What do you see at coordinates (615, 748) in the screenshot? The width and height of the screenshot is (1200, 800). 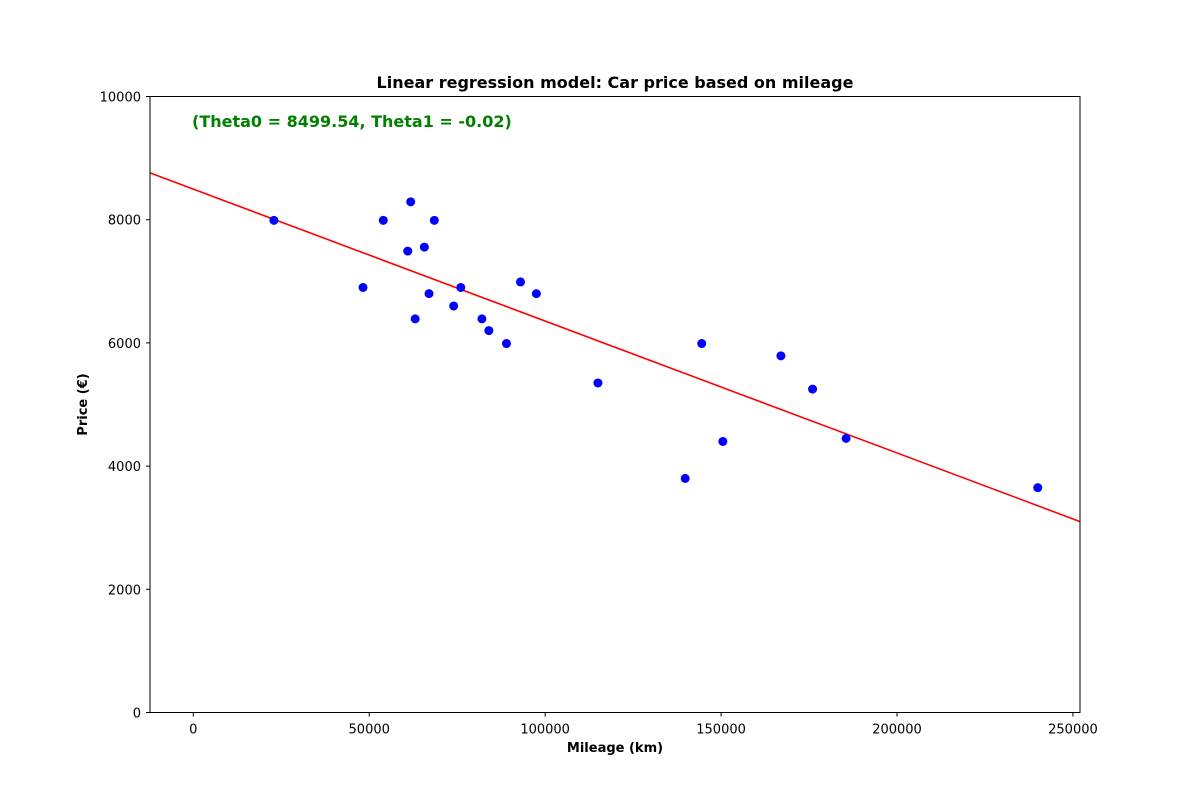 I see `x-axis-title: Mileage (km)` at bounding box center [615, 748].